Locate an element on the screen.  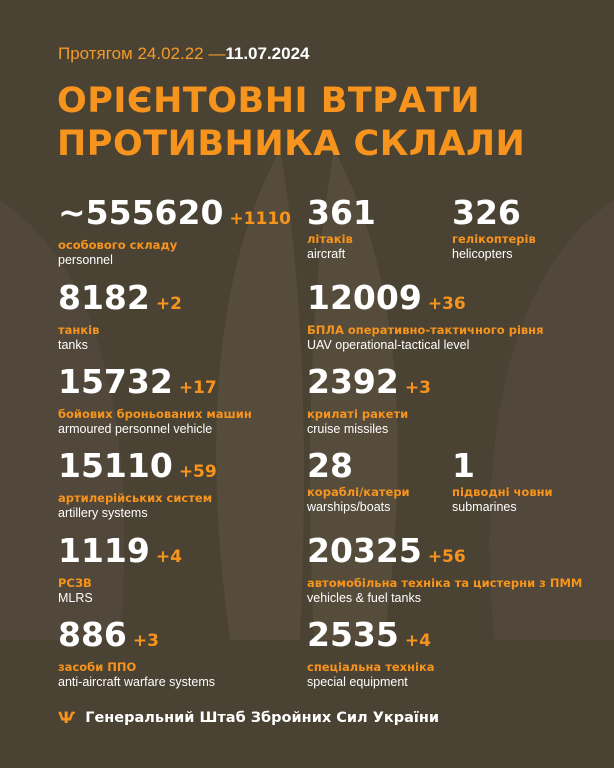
stat-cruise-missiles: 2392 +3 крилаті ракети cruise missiles is located at coordinates (369, 400).